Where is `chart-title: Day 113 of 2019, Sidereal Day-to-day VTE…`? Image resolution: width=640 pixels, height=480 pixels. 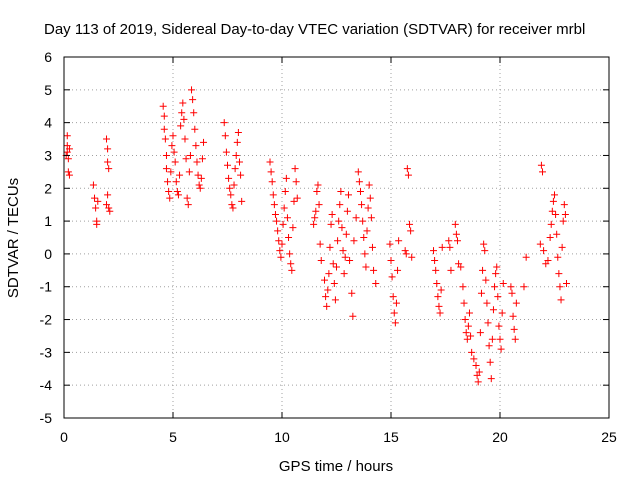 chart-title: Day 113 of 2019, Sidereal Day-to-day VTE… is located at coordinates (314, 29).